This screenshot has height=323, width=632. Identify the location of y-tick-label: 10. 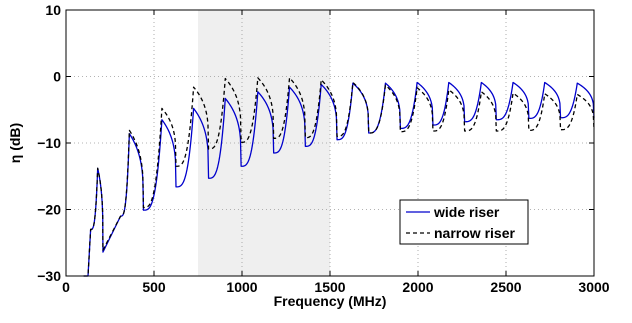
(53, 10).